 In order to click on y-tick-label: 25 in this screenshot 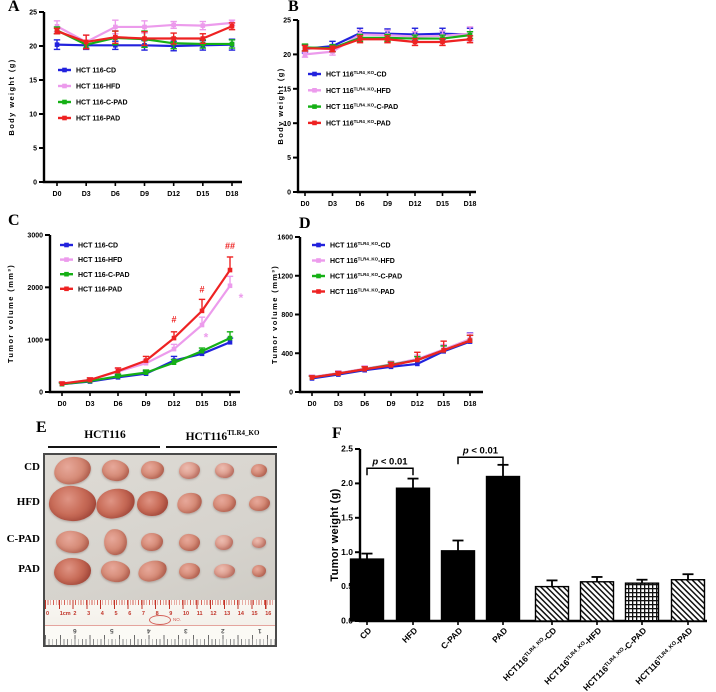, I will do `click(287, 21)`.